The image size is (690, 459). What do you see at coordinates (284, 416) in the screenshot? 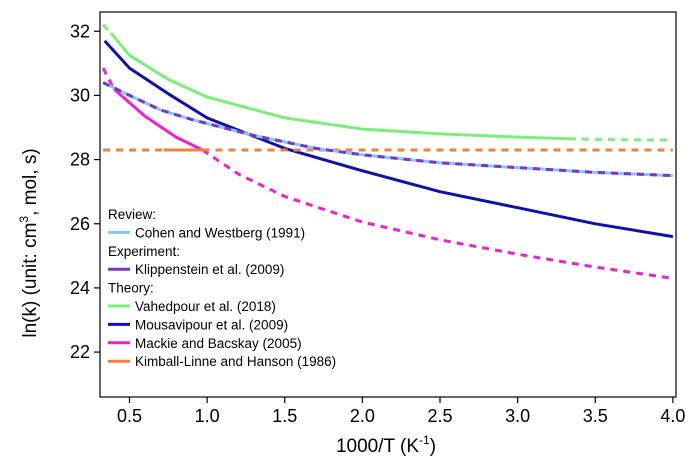
I see `x-tick-label: 1.5` at bounding box center [284, 416].